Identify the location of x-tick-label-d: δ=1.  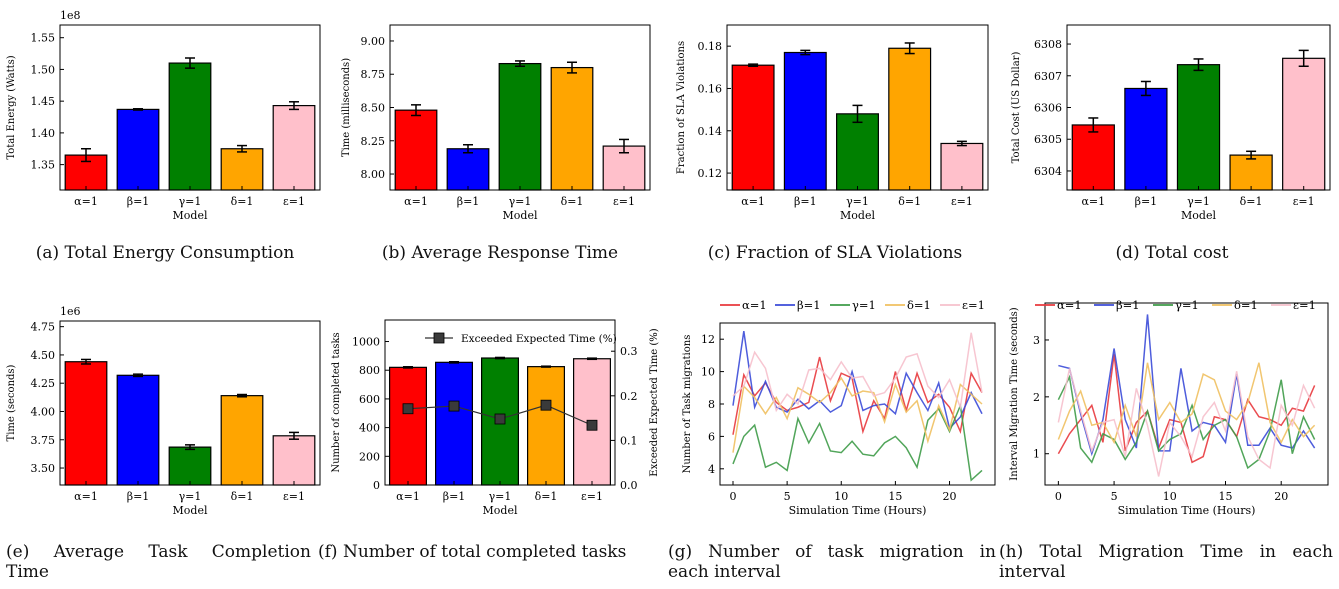
(1251, 201).